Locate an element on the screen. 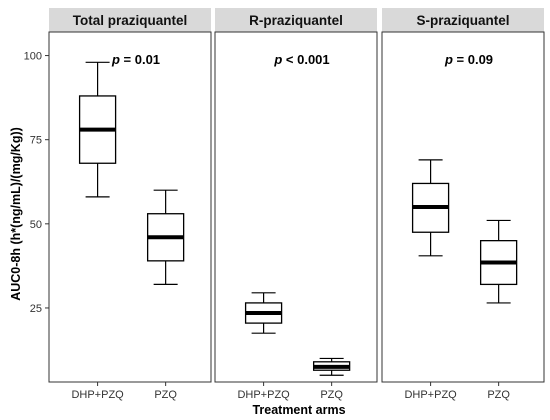 This screenshot has width=550, height=420. panel-title: S-praziquantel is located at coordinates (462, 20).